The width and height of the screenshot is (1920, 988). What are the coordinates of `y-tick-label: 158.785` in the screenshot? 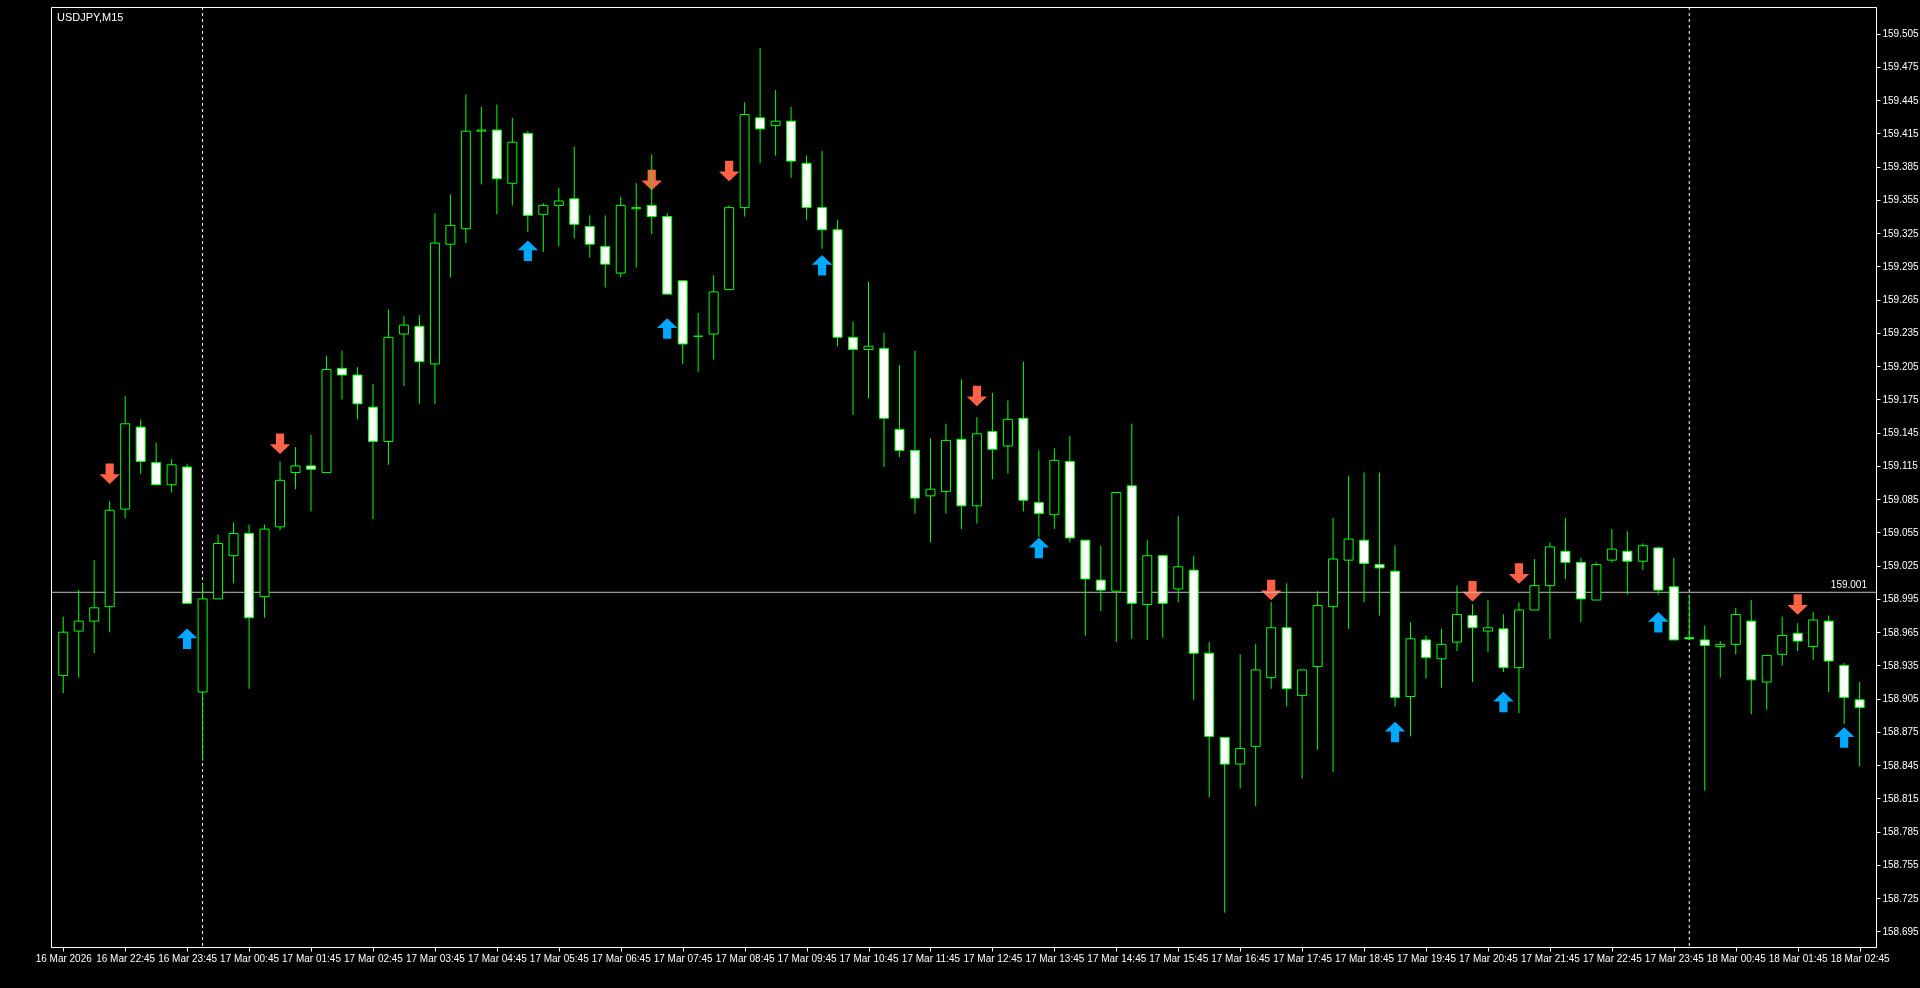 It's located at (1901, 832).